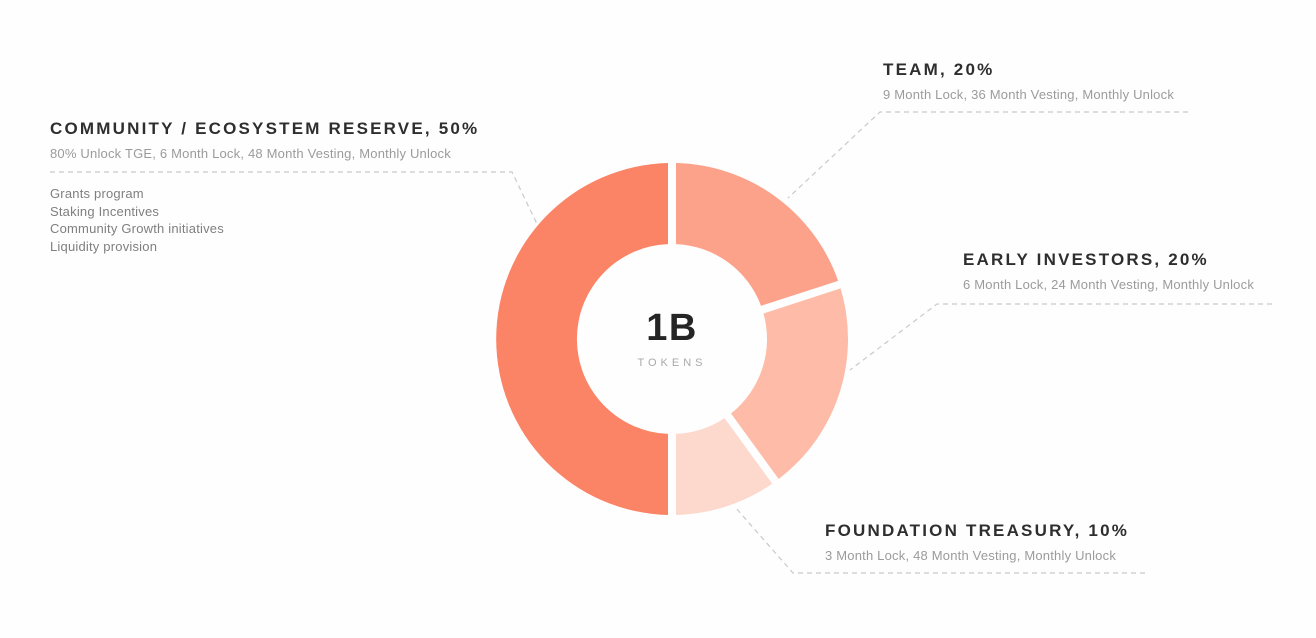  I want to click on donut-segment-foundation-treasury, so click(724, 466).